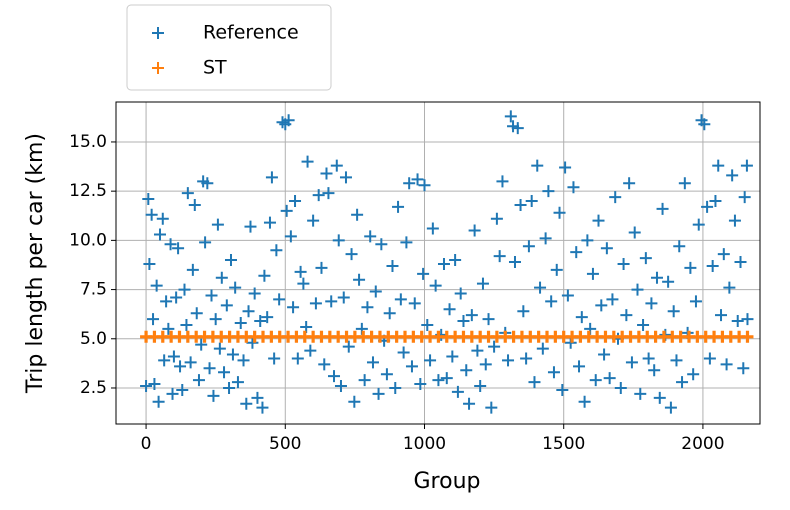 Image resolution: width=790 pixels, height=510 pixels. I want to click on x-axis-label: Group, so click(447, 481).